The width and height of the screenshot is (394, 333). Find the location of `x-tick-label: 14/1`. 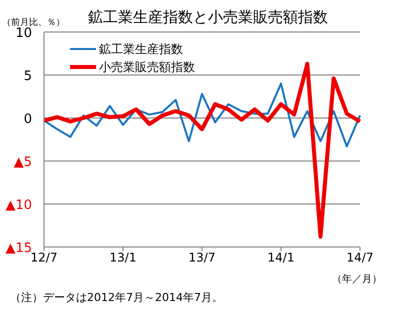

x-tick-label: 14/1 is located at coordinates (281, 257).